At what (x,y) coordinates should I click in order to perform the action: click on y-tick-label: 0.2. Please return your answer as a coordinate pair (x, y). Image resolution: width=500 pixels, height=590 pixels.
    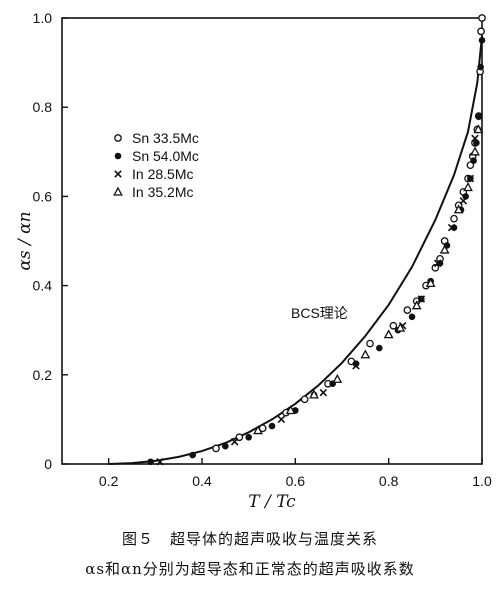
    Looking at the image, I should click on (43, 375).